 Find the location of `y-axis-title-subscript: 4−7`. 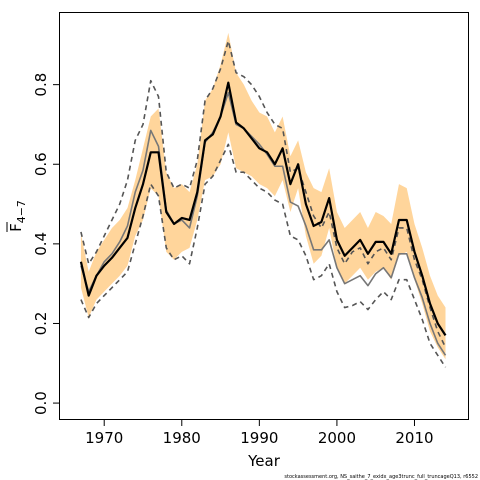

y-axis-title-subscript: 4−7 is located at coordinates (21, 211).